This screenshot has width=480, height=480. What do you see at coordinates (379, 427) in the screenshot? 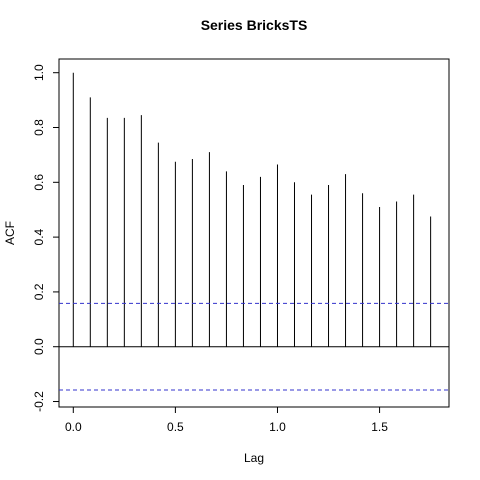
I see `x-tick-label: 1.5` at bounding box center [379, 427].